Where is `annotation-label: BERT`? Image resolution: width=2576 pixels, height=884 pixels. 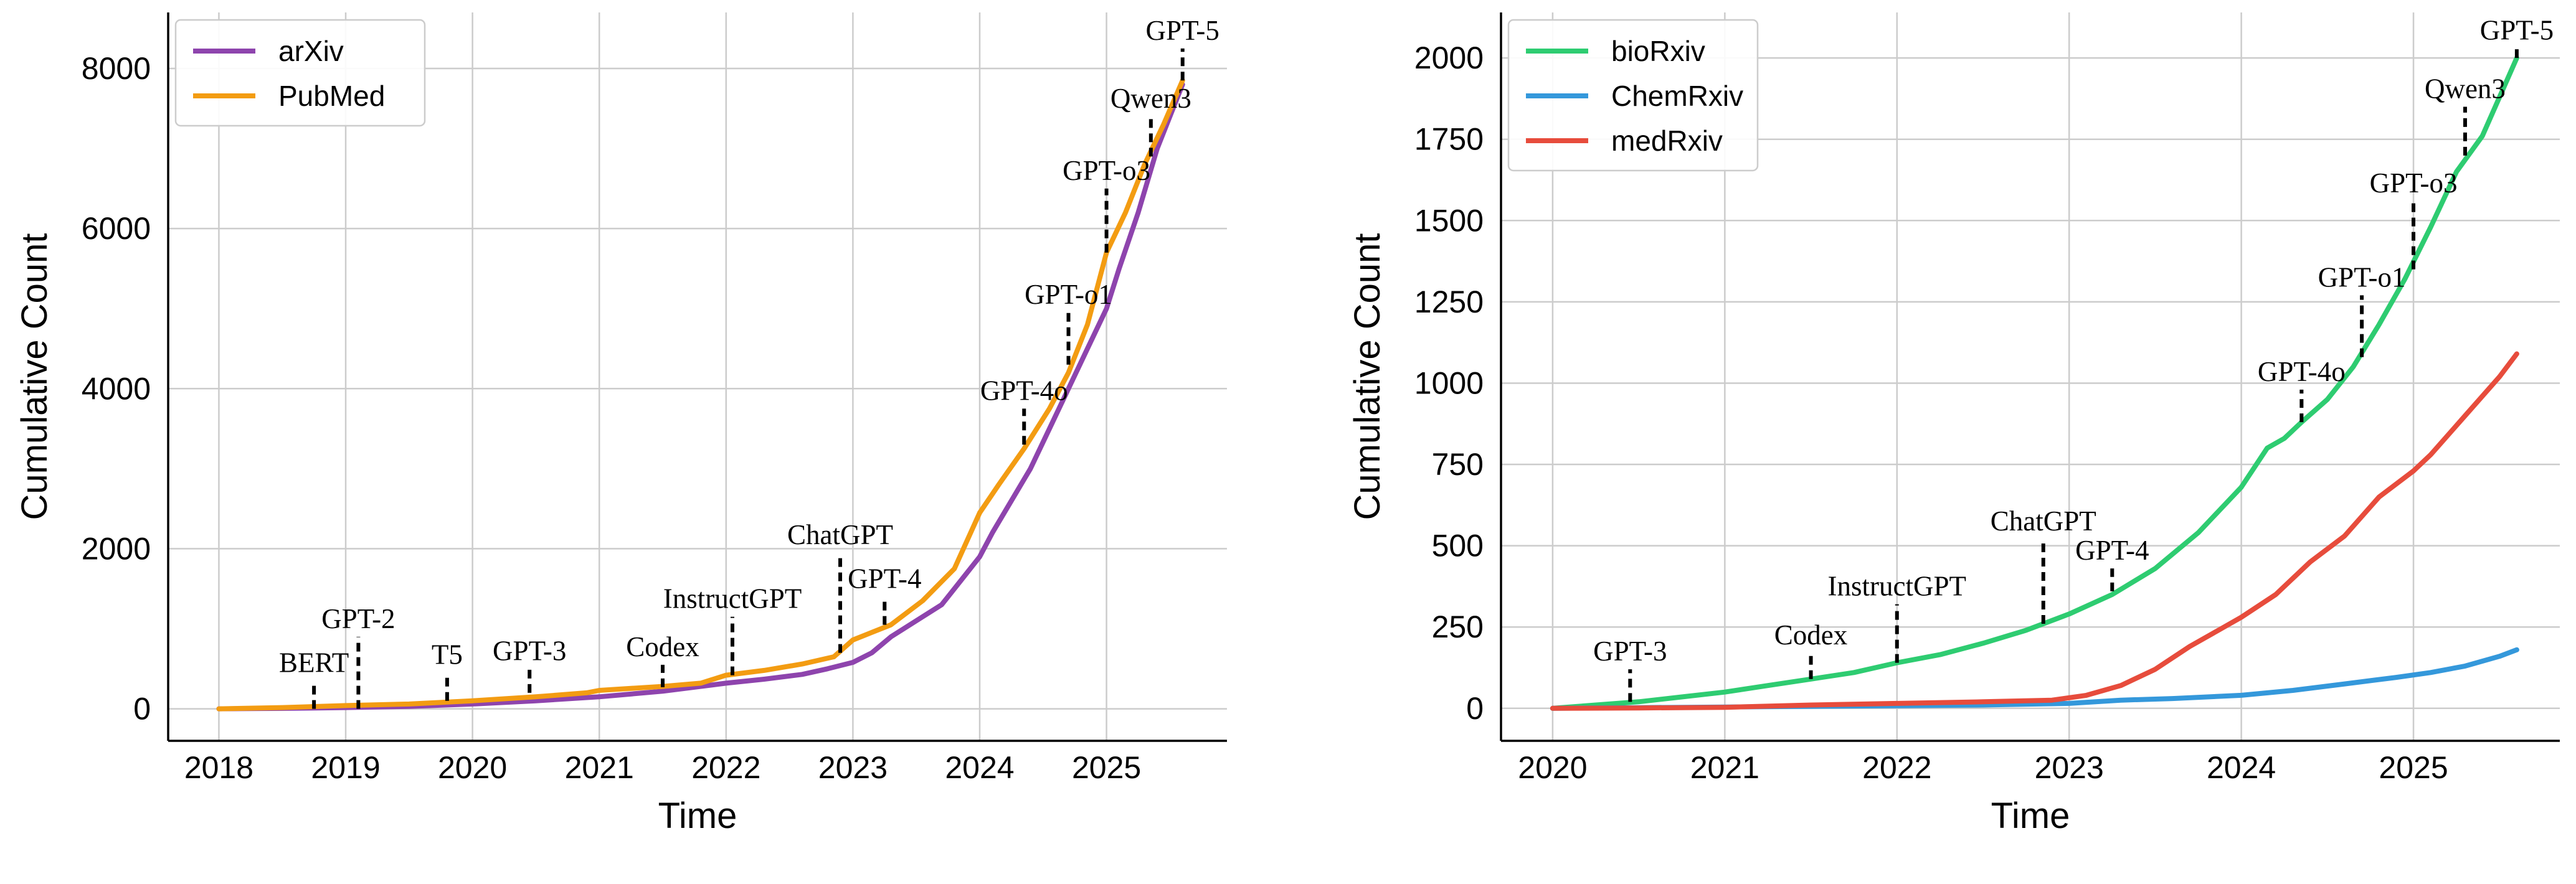
annotation-label: BERT is located at coordinates (314, 663).